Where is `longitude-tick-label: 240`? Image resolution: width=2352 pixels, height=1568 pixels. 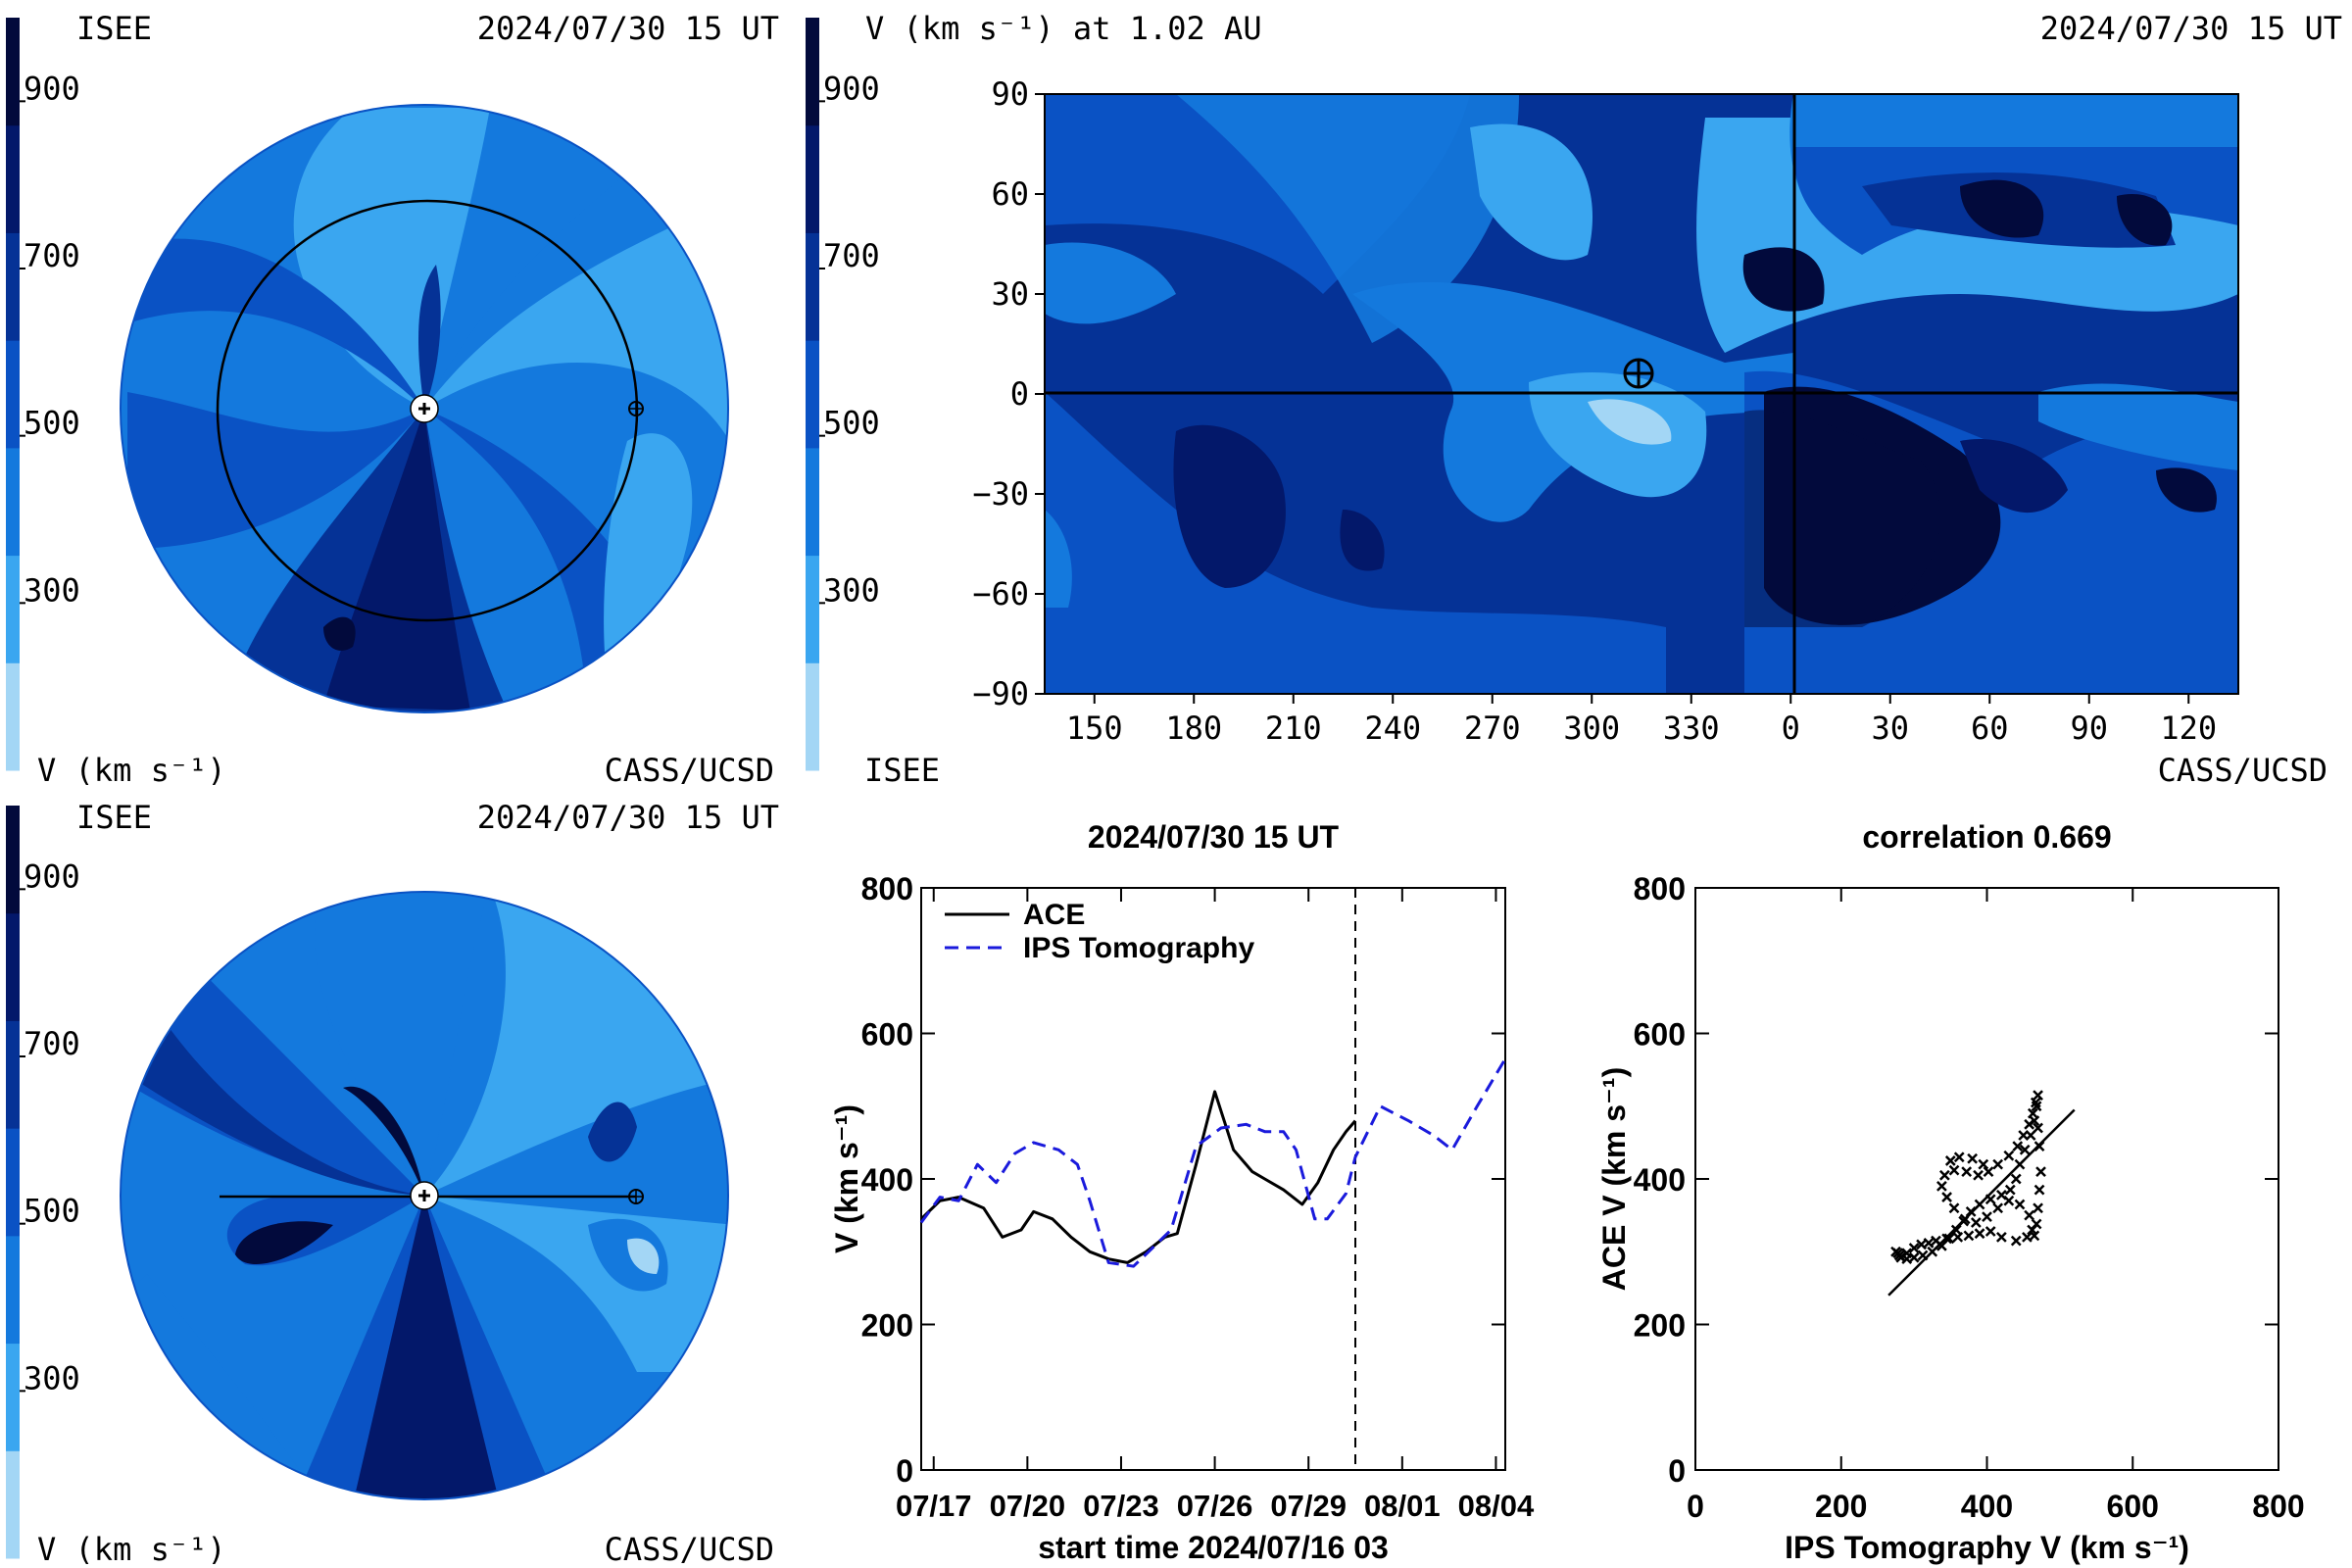
longitude-tick-label: 240 is located at coordinates (1392, 728).